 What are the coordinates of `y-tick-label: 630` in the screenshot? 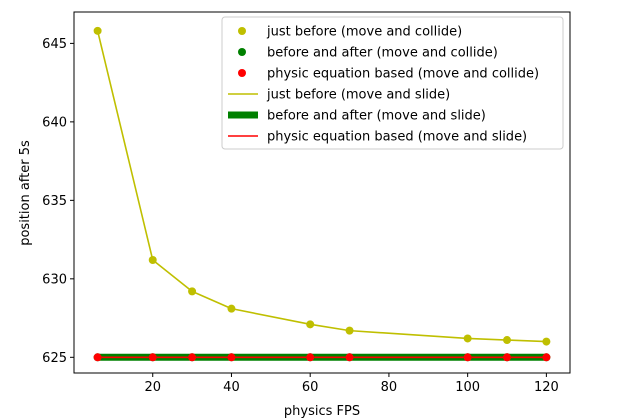 It's located at (54, 279).